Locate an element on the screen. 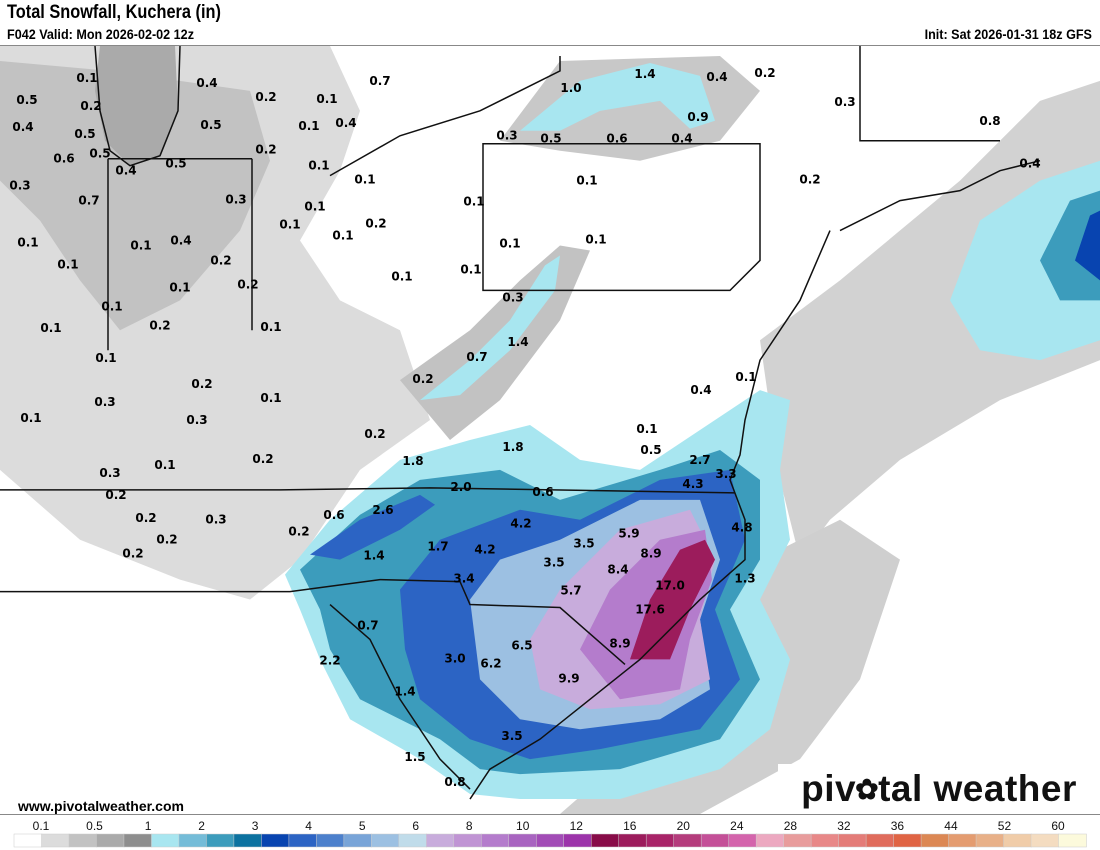  snowfall-value-label: 1.5 is located at coordinates (414, 757).